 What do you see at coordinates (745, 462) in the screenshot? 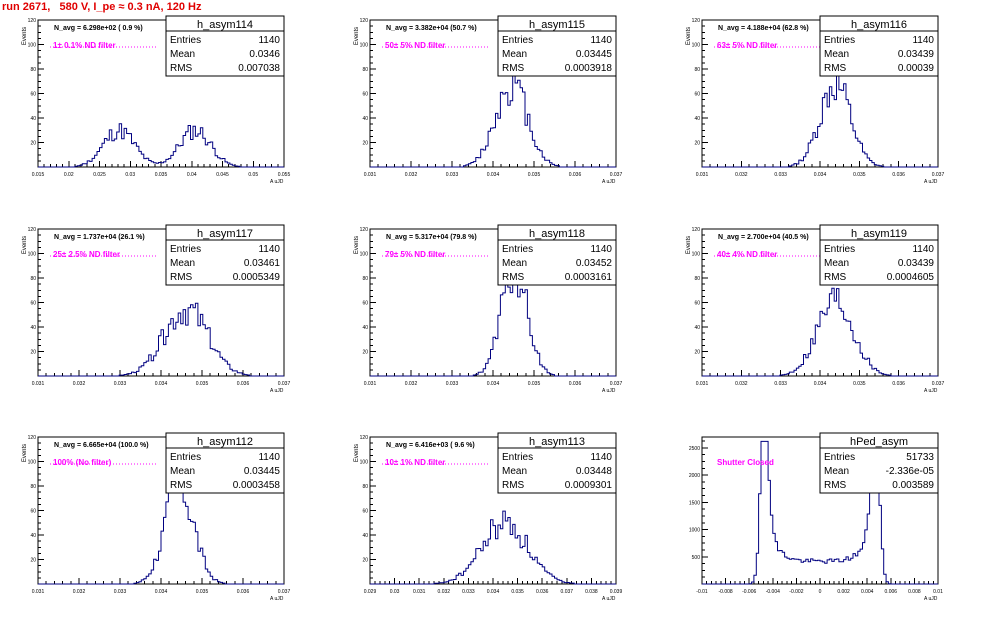
I see `filter-label: Shutter Closed` at bounding box center [745, 462].